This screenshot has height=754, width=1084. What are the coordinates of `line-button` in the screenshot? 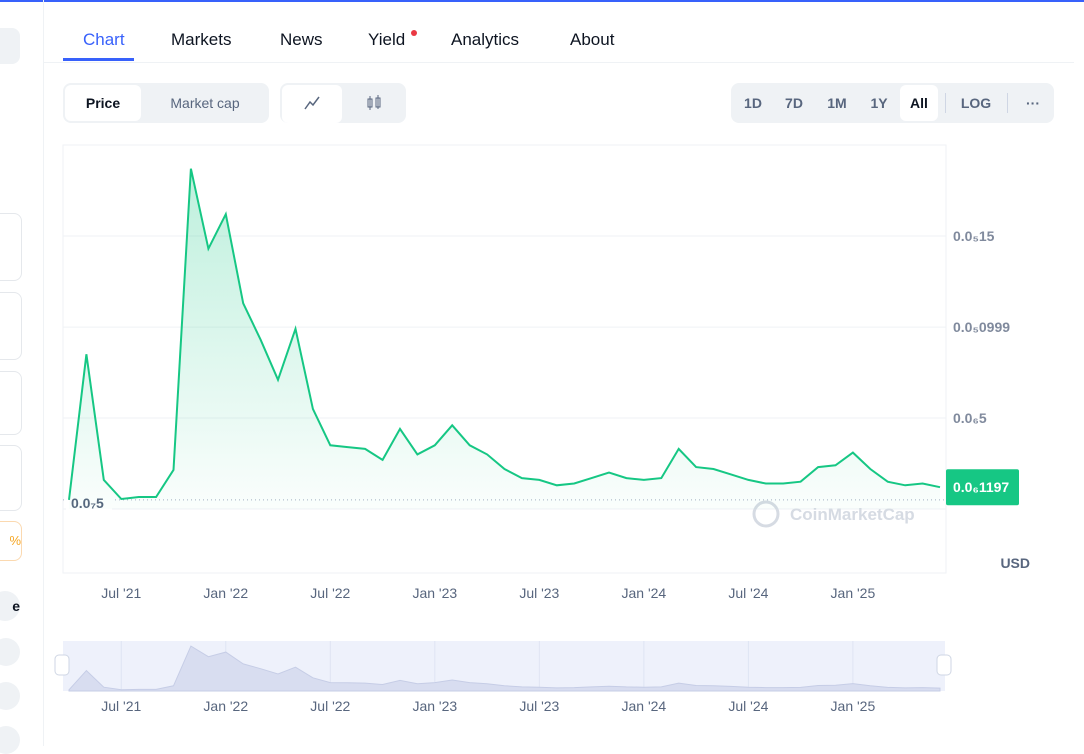 It's located at (312, 104).